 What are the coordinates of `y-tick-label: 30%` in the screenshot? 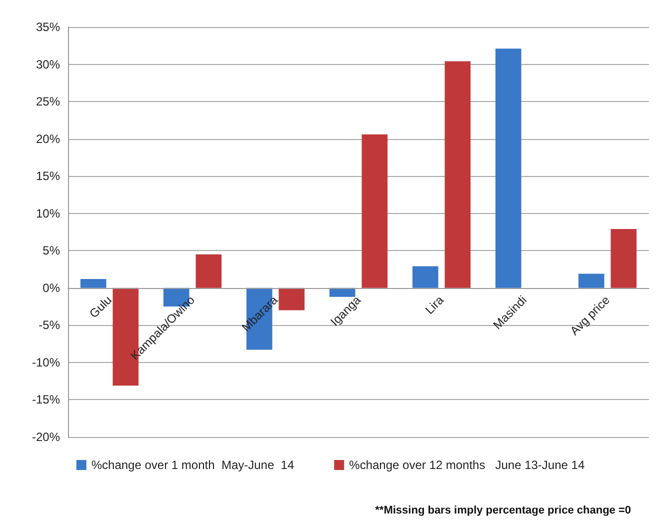 It's located at (48, 64).